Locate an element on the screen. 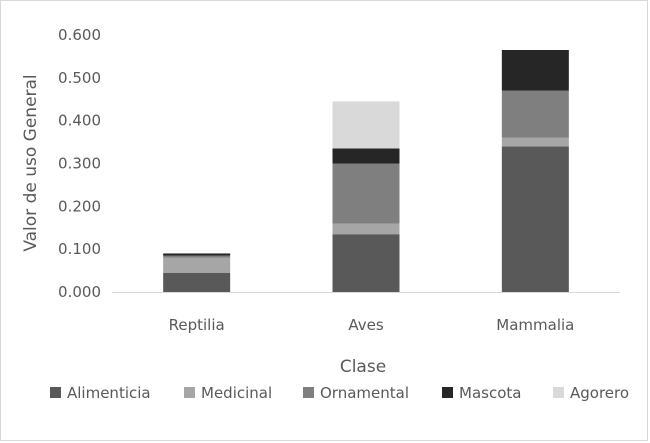 The height and width of the screenshot is (443, 650). y-tick-label: 0.100 is located at coordinates (79, 249).